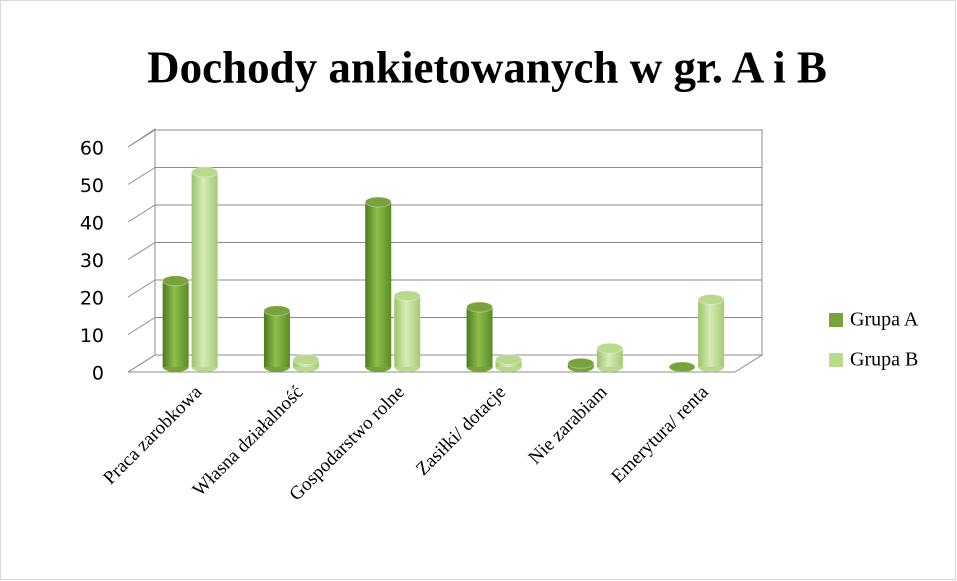 This screenshot has width=957, height=581. I want to click on y-tick-label: 30, so click(92, 261).